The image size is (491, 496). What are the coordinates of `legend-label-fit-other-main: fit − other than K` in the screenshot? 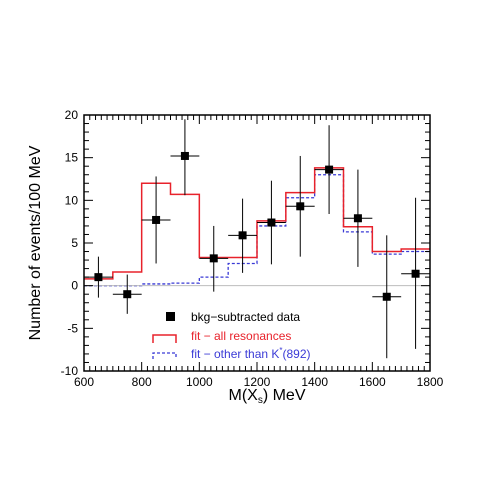 It's located at (235, 354).